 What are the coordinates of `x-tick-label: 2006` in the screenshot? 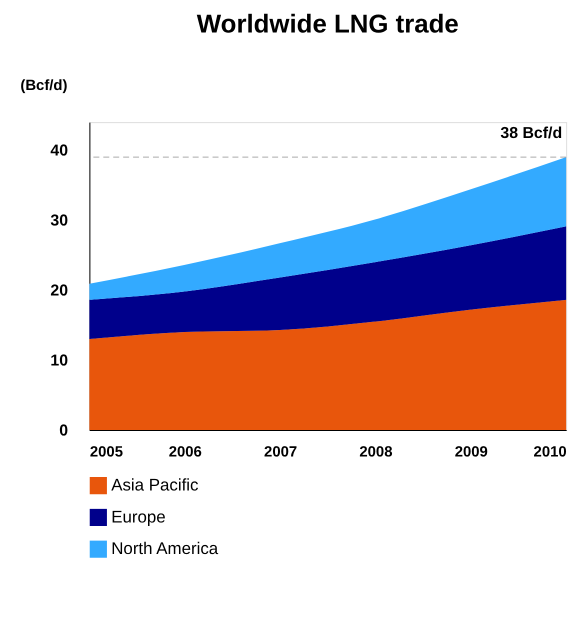 It's located at (185, 452).